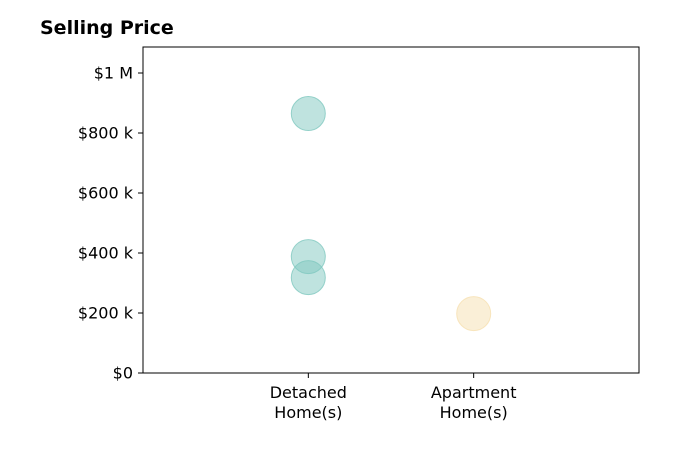 Image resolution: width=679 pixels, height=462 pixels. Describe the element at coordinates (106, 133) in the screenshot. I see `y-tick-label: $800 k` at that location.